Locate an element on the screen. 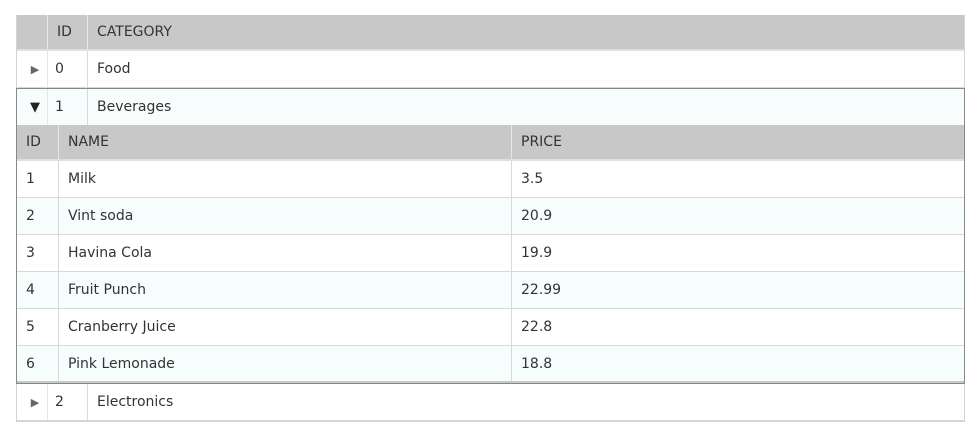  child-table-row: 4 Fruit Punch 22.99 is located at coordinates (490, 290).